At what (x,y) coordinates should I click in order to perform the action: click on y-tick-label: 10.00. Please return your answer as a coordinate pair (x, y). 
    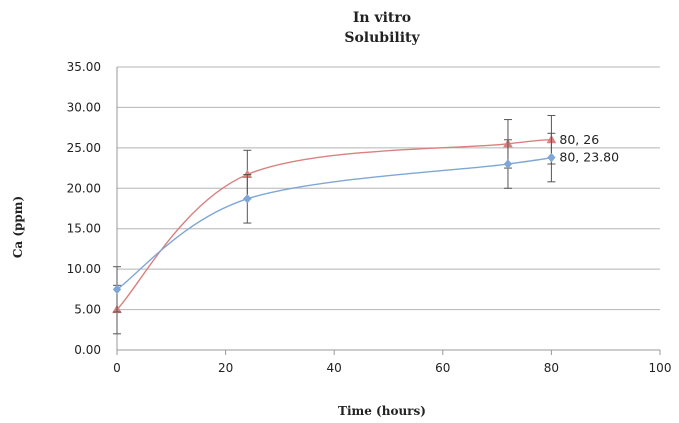
    Looking at the image, I should click on (84, 269).